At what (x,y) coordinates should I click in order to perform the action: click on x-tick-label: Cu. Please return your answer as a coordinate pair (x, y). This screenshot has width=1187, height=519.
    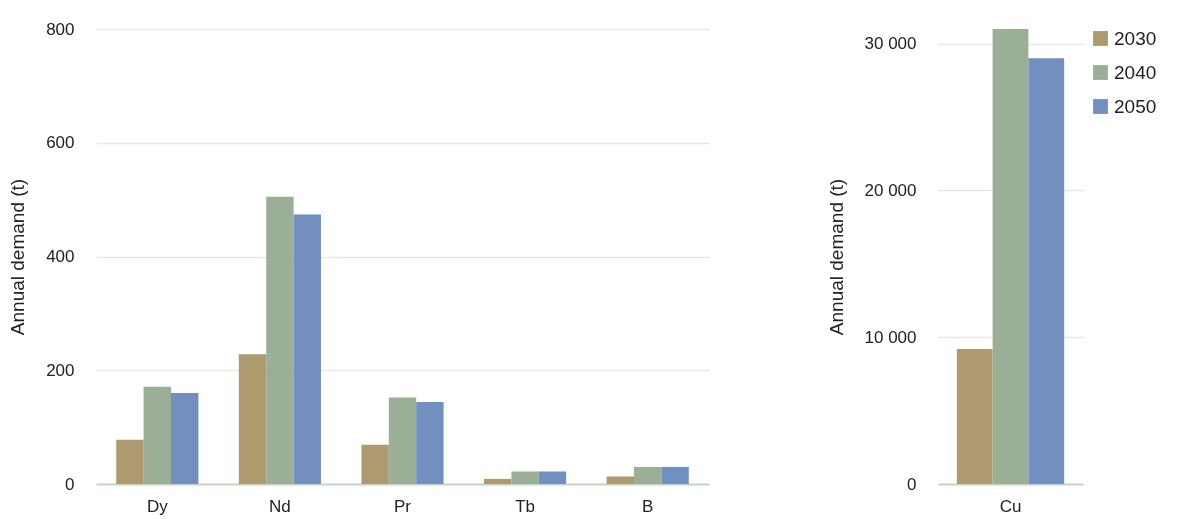
    Looking at the image, I should click on (1010, 506).